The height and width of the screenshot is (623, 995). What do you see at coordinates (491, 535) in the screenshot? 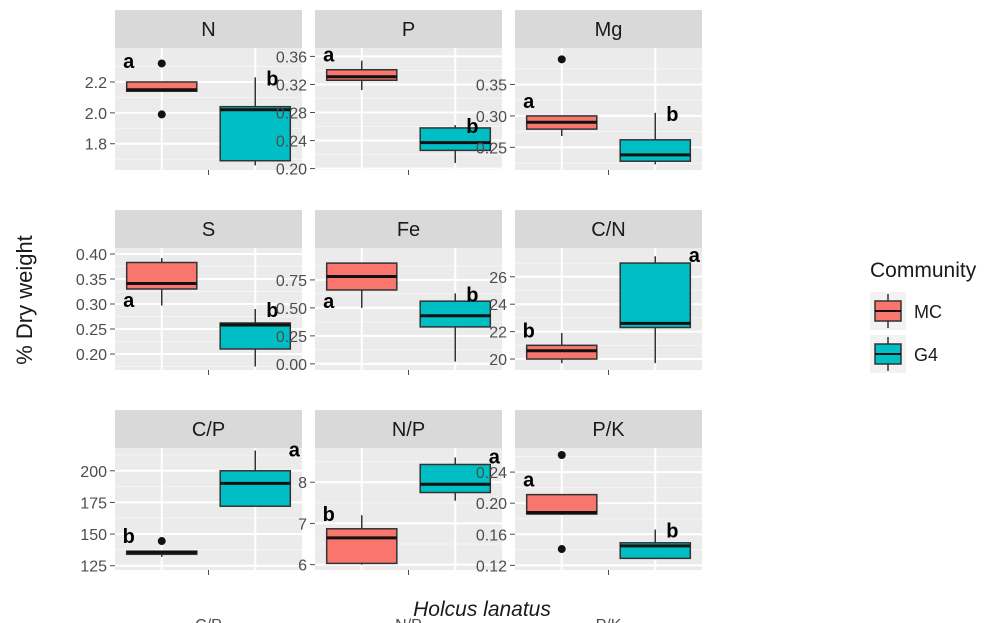
I see `y-tick-label: 0.16` at bounding box center [491, 535].